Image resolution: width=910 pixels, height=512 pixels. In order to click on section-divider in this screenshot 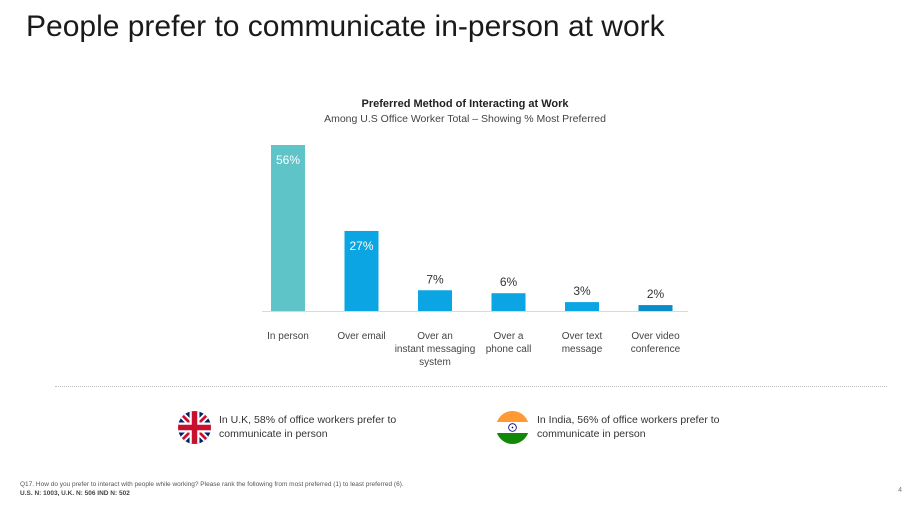, I will do `click(471, 386)`.